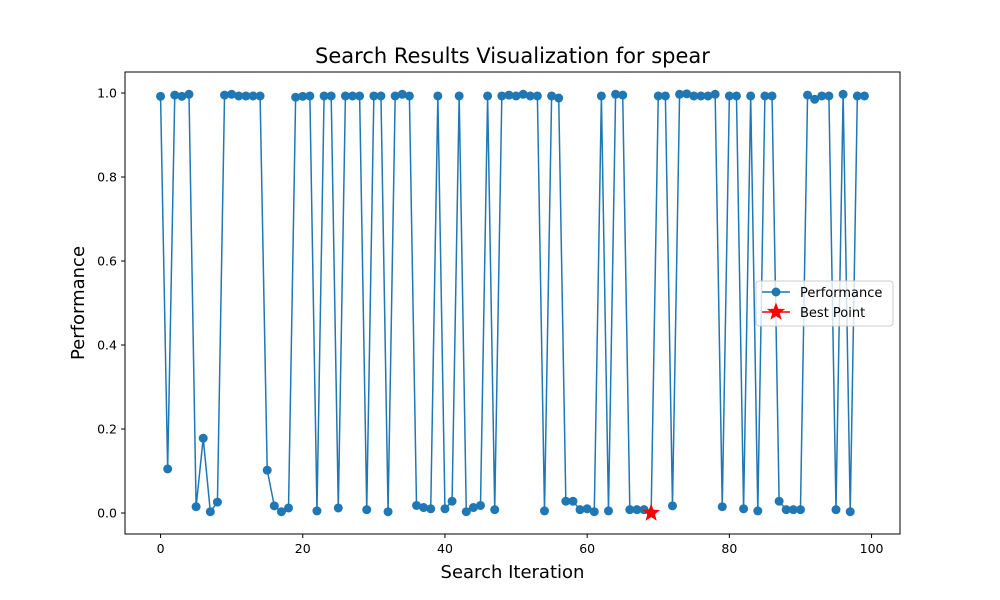  Describe the element at coordinates (107, 177) in the screenshot. I see `y-tick-label: 0.8` at that location.